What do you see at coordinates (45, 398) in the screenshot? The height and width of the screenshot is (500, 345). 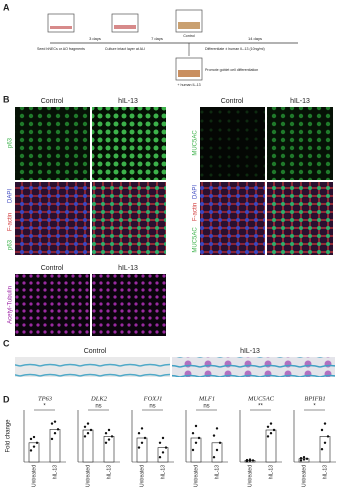 I see `gene-title: TP63` at bounding box center [45, 398].